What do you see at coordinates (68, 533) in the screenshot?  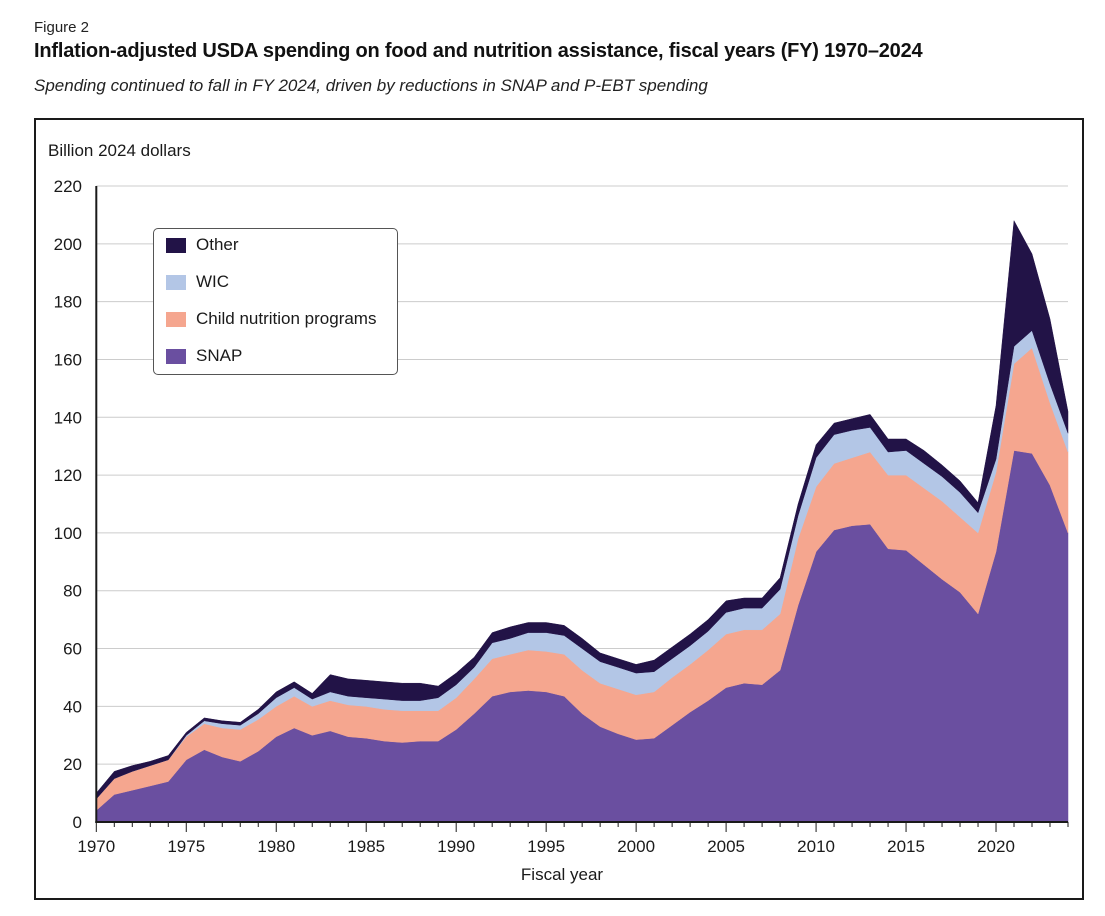 I see `y-tick-label: 100` at bounding box center [68, 533].